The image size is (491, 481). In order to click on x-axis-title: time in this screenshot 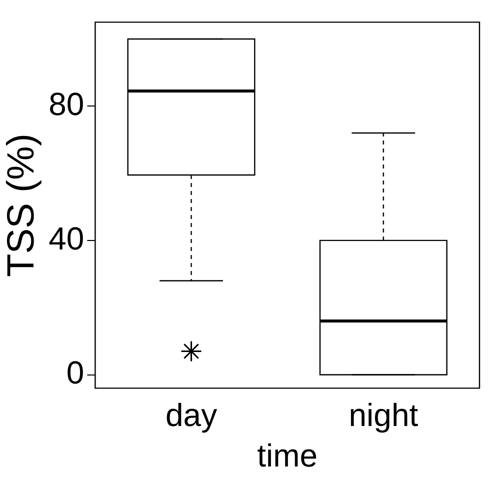, I will do `click(287, 456)`.